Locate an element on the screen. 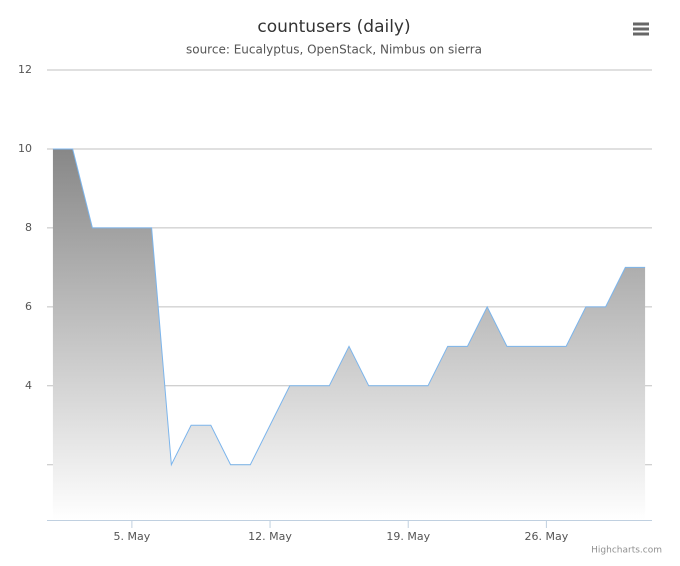 The height and width of the screenshot is (566, 680). y-tick-label: 8 is located at coordinates (28, 227).